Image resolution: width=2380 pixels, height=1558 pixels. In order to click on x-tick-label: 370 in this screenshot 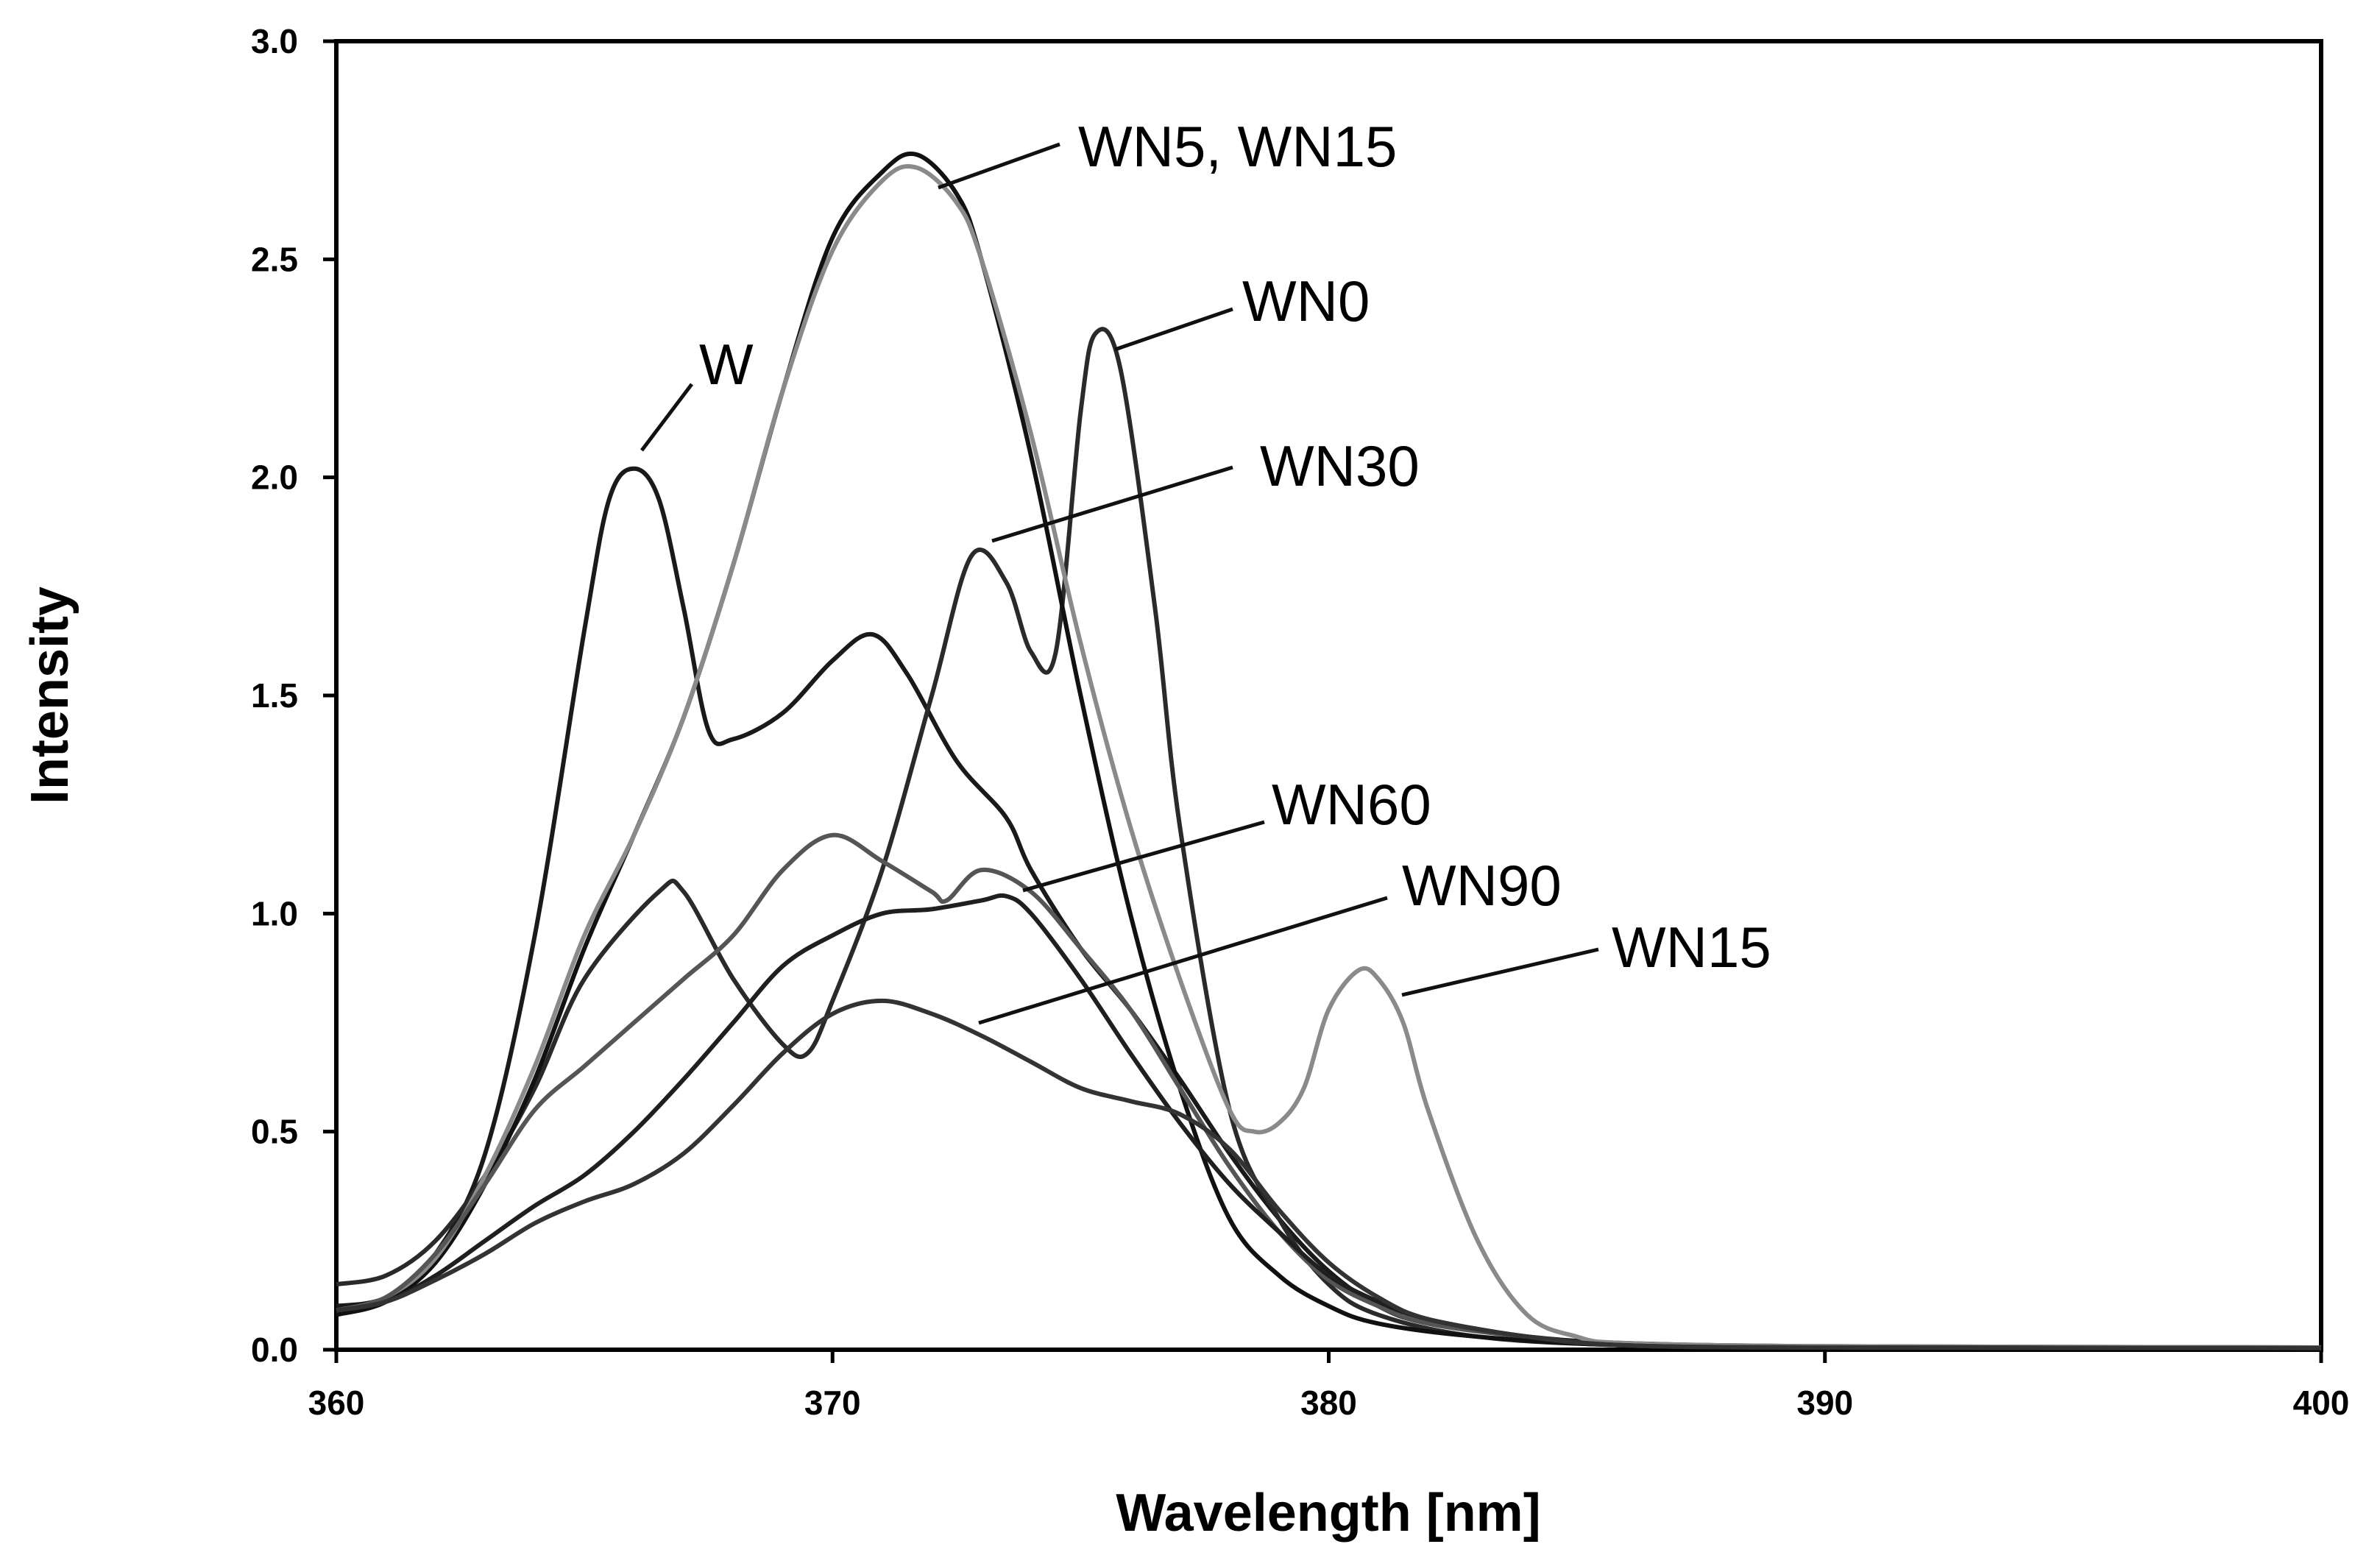, I will do `click(832, 1403)`.